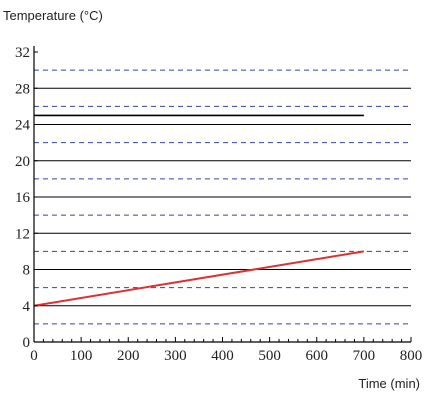  What do you see at coordinates (34, 356) in the screenshot?
I see `x-tick-label: 0` at bounding box center [34, 356].